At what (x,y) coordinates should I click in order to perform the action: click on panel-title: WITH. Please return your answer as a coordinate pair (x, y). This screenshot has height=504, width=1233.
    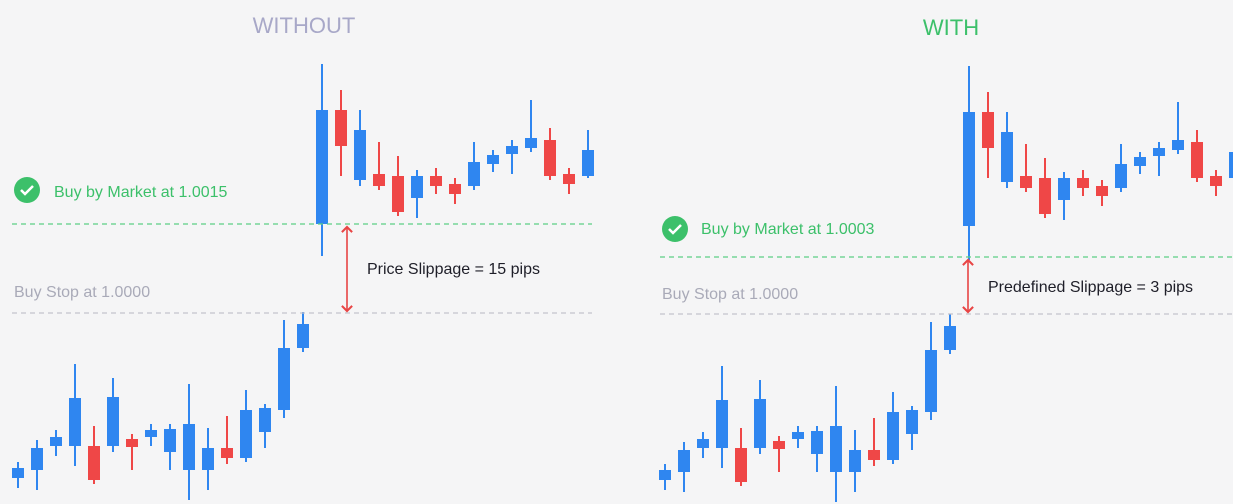
    Looking at the image, I should click on (951, 27).